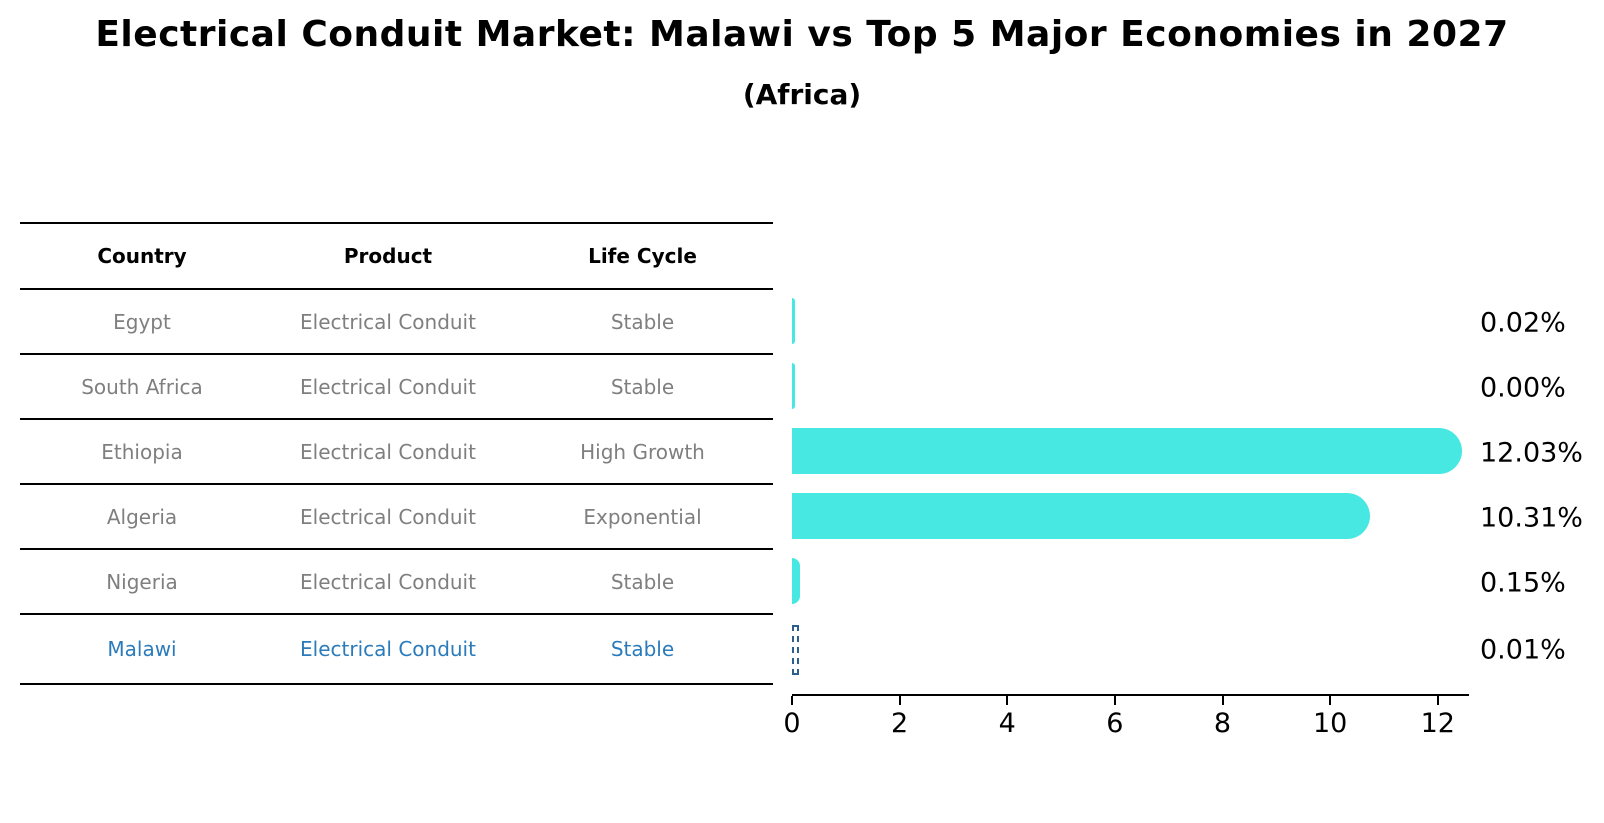  Describe the element at coordinates (1437, 723) in the screenshot. I see `x-tick-label: 12` at that location.